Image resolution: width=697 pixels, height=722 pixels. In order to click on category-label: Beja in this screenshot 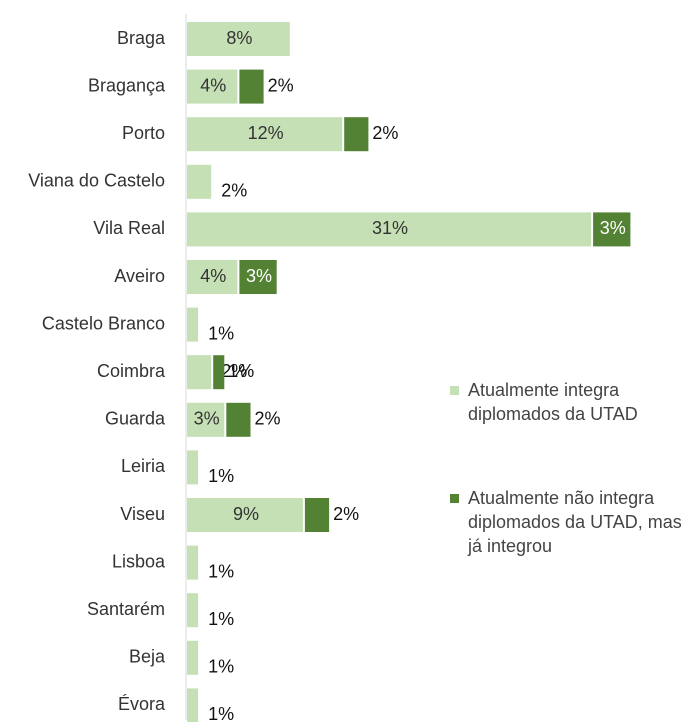, I will do `click(147, 657)`.